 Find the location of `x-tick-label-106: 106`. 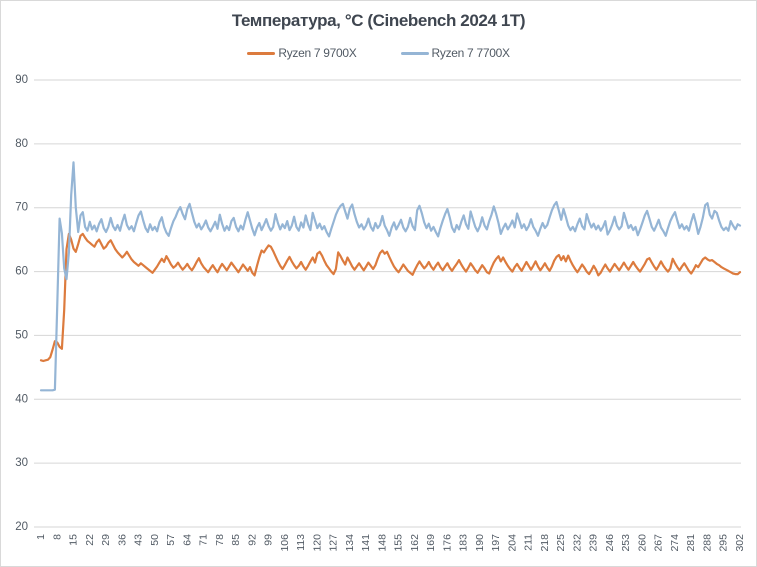

x-tick-label-106: 106 is located at coordinates (285, 543).